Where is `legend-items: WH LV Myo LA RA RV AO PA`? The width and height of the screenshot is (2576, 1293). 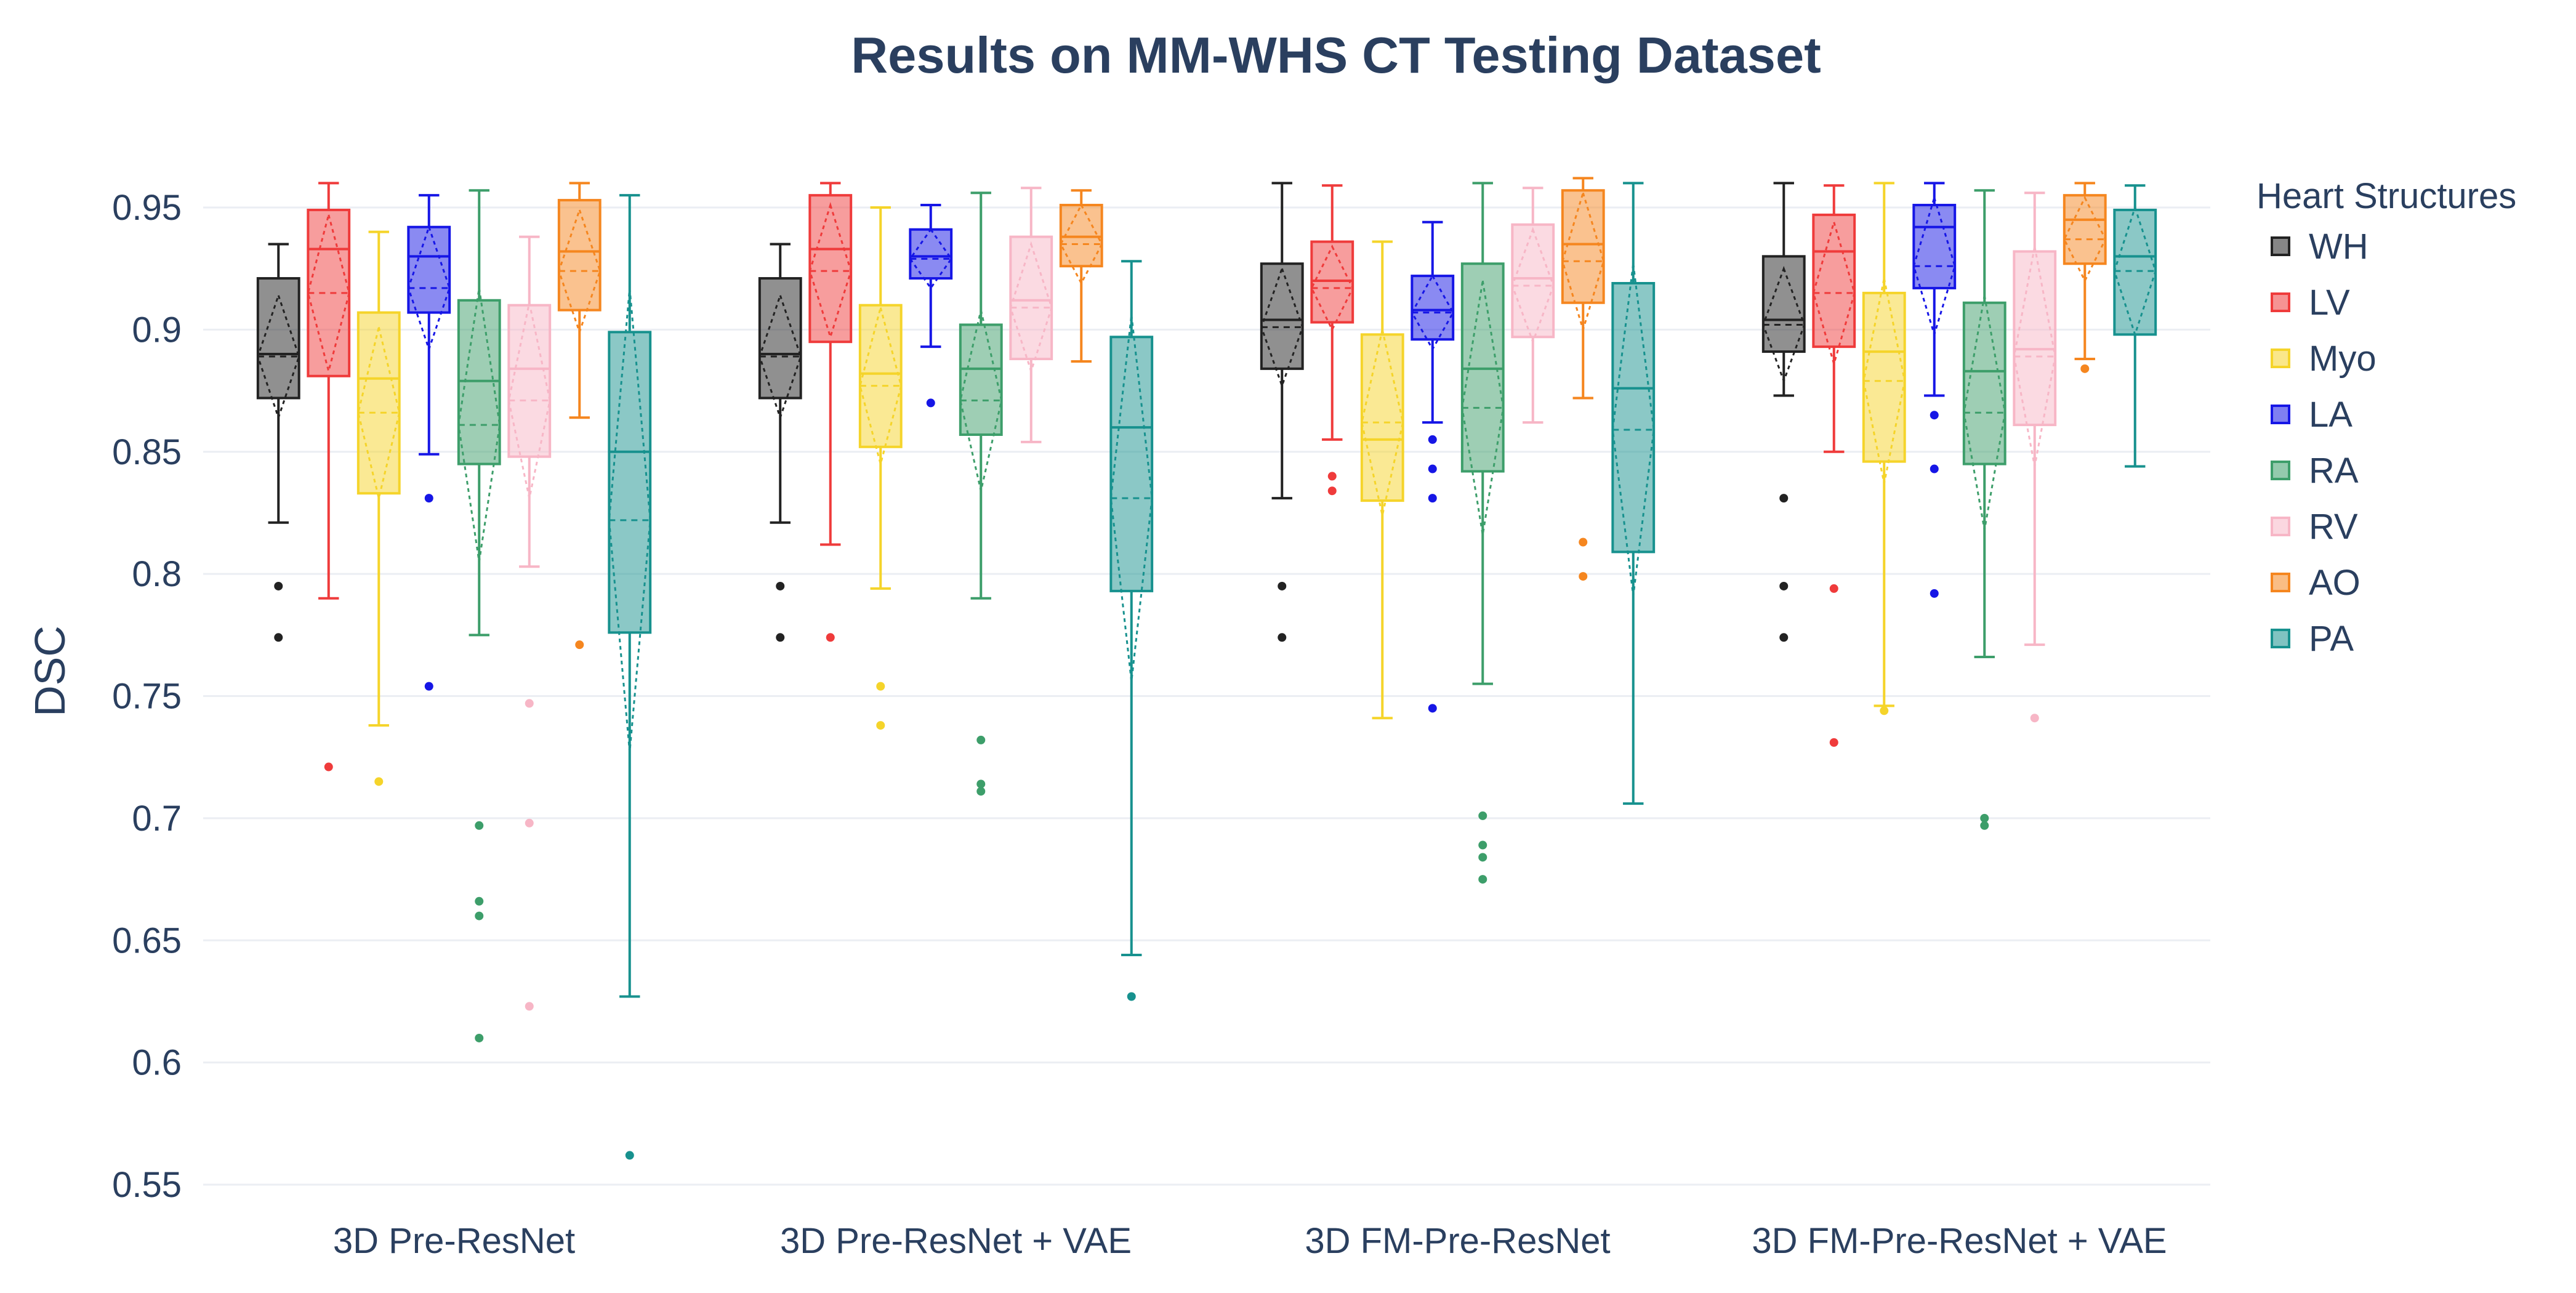 legend-items: WH LV Myo LA RA RV AO PA is located at coordinates (2324, 443).